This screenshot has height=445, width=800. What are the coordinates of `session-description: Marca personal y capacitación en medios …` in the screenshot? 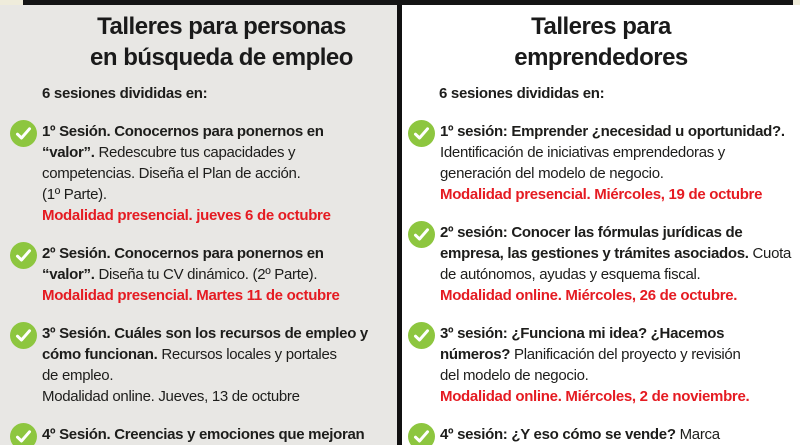 It's located at (699, 434).